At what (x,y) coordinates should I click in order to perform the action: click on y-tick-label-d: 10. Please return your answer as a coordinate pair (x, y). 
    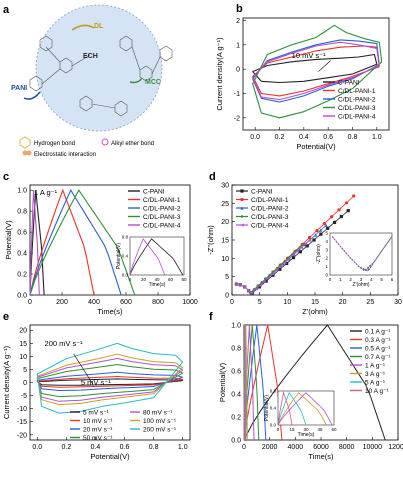
    Looking at the image, I should click on (225, 259).